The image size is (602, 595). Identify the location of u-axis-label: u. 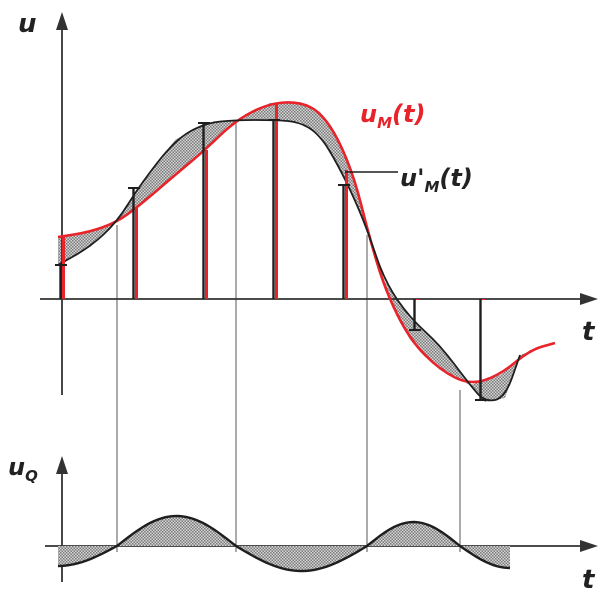
(27, 24).